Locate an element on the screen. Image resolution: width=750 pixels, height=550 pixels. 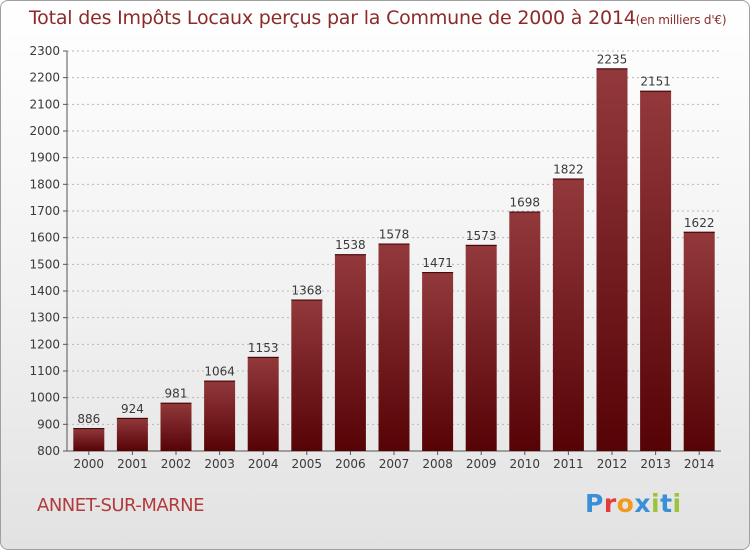
y-tick-label: 1600 is located at coordinates (44, 238).